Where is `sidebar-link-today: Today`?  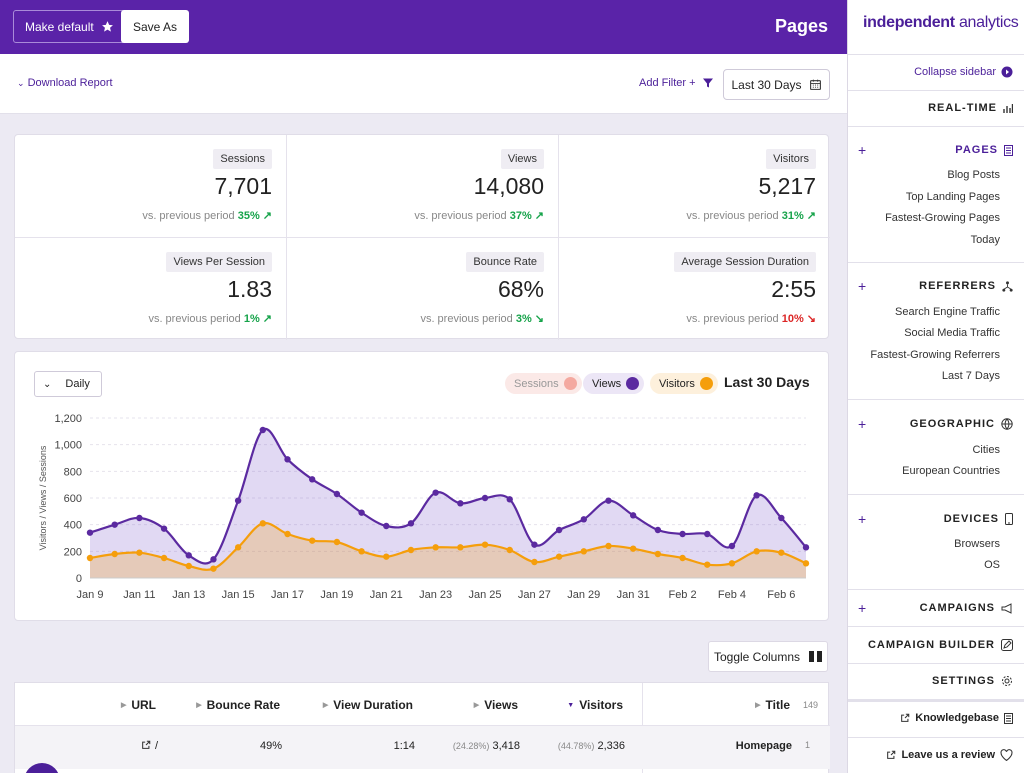
sidebar-link-today: Today is located at coordinates (985, 240).